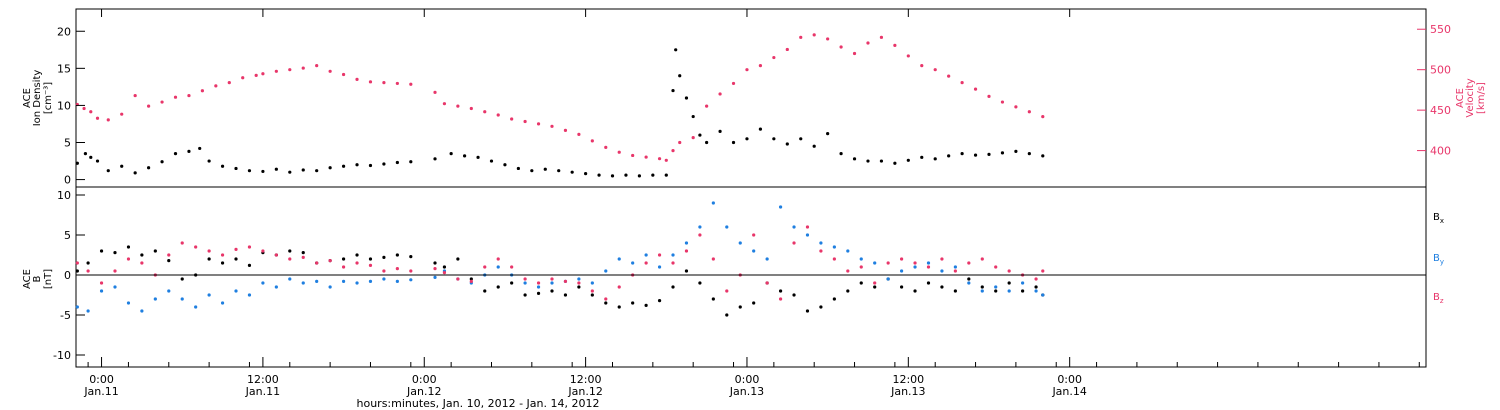  What do you see at coordinates (64, 68) in the screenshot?
I see `density-tick-label: 15` at bounding box center [64, 68].